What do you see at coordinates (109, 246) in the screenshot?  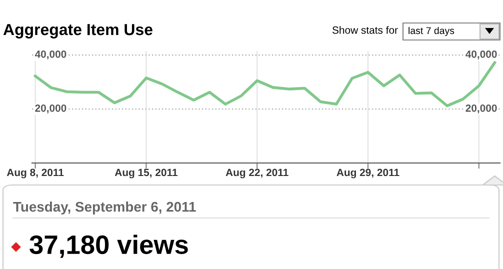 I see `text: 37,180 views` at bounding box center [109, 246].